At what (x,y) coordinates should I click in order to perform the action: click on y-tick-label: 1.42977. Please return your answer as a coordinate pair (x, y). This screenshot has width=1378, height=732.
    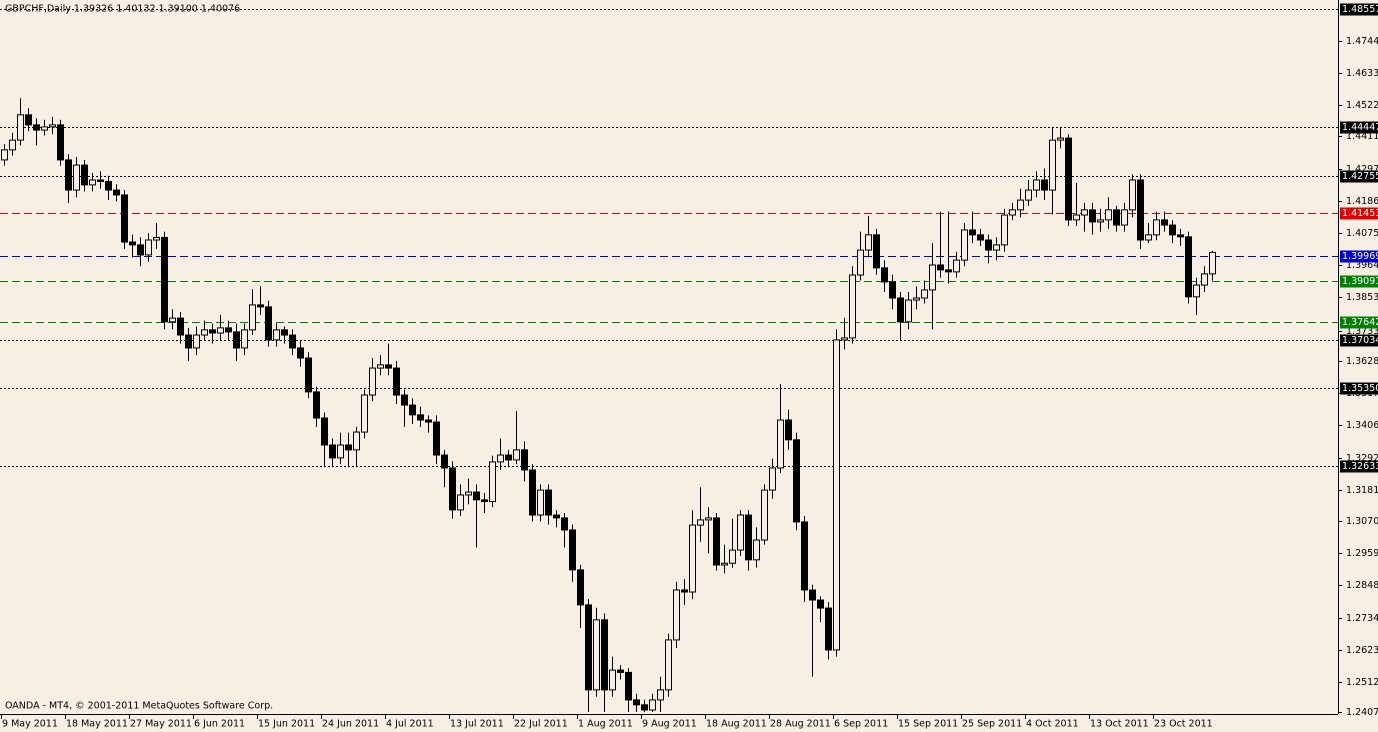
    Looking at the image, I should click on (1362, 169).